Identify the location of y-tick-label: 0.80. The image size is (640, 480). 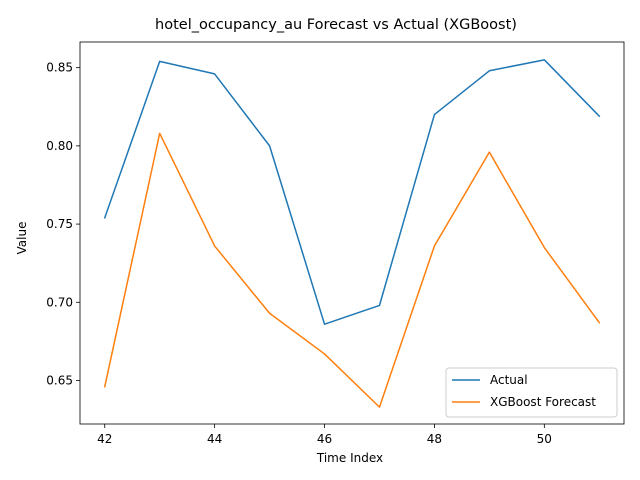
(59, 146).